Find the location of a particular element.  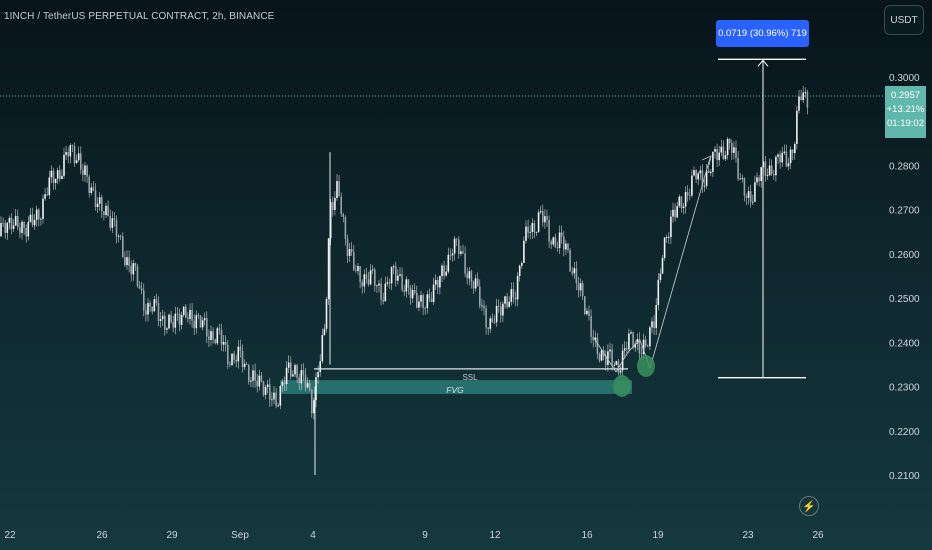

time-tick-label: Sep is located at coordinates (240, 535).